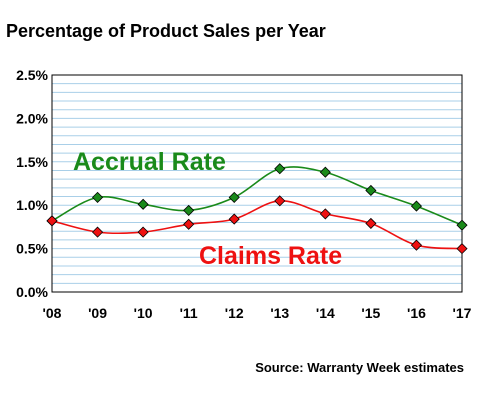 This screenshot has width=480, height=400. I want to click on y-axis-ticks: 0.0% 0.5% 1.0% 1.5% 2.0% 2.5%, so click(32, 183).